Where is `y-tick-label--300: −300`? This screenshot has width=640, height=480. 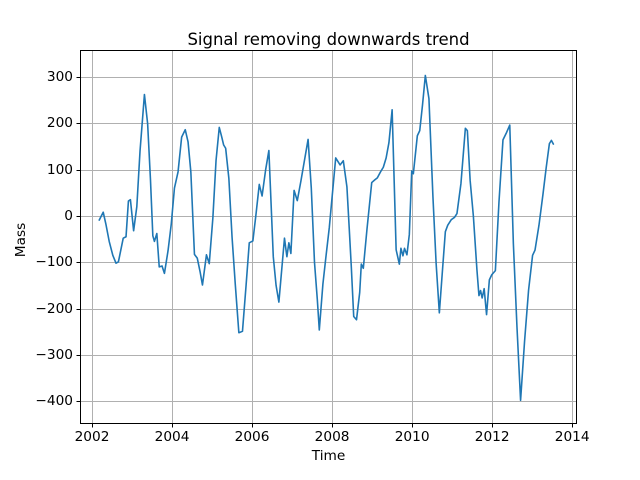 y-tick-label--300: −300 is located at coordinates (54, 354).